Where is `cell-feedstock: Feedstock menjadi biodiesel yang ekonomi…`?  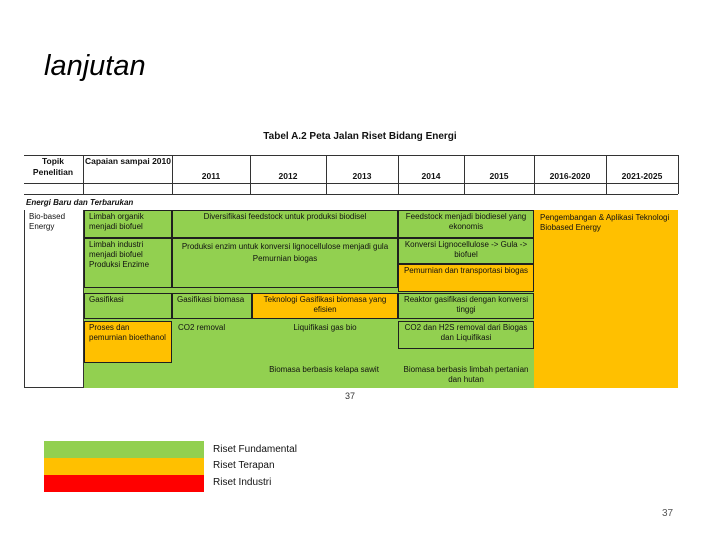 cell-feedstock: Feedstock menjadi biodiesel yang ekonomi… is located at coordinates (466, 224).